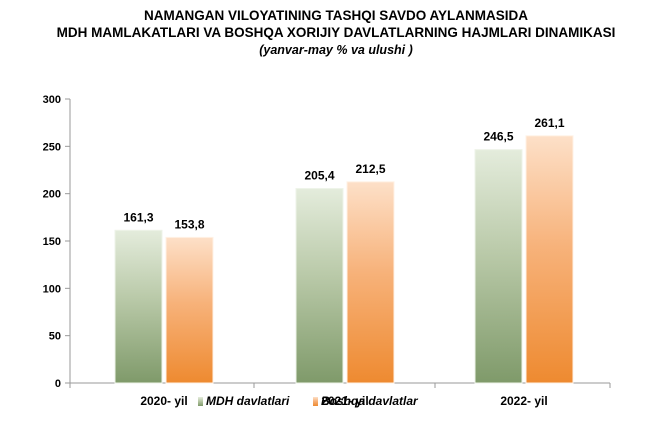  Describe the element at coordinates (189, 224) in the screenshot. I see `data-label: 153,8` at that location.